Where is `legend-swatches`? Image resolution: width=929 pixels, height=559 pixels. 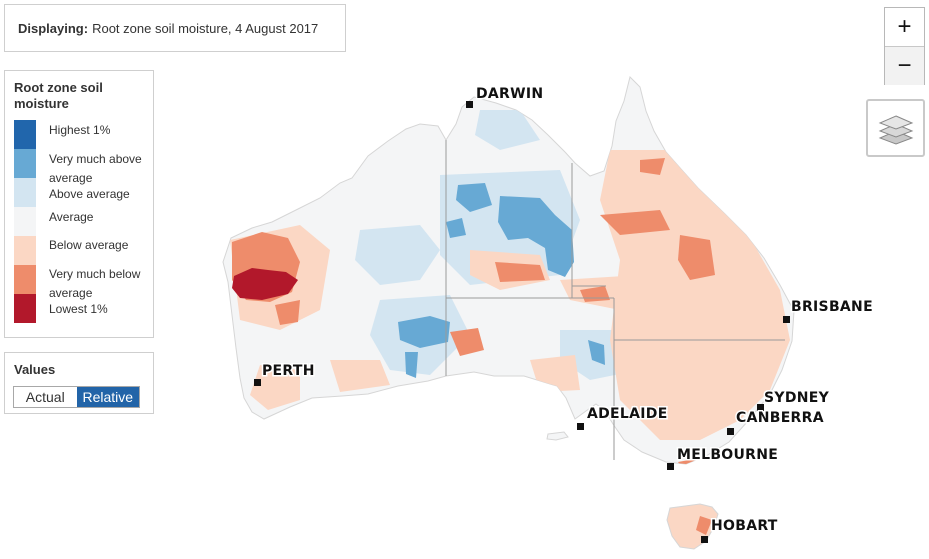
legend-swatches is located at coordinates (25, 221).